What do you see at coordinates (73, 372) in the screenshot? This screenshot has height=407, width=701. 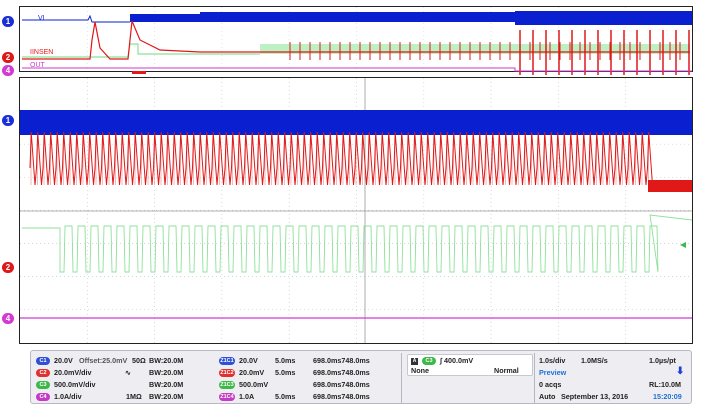 I see `c2-scale: 20.0mV/div` at bounding box center [73, 372].